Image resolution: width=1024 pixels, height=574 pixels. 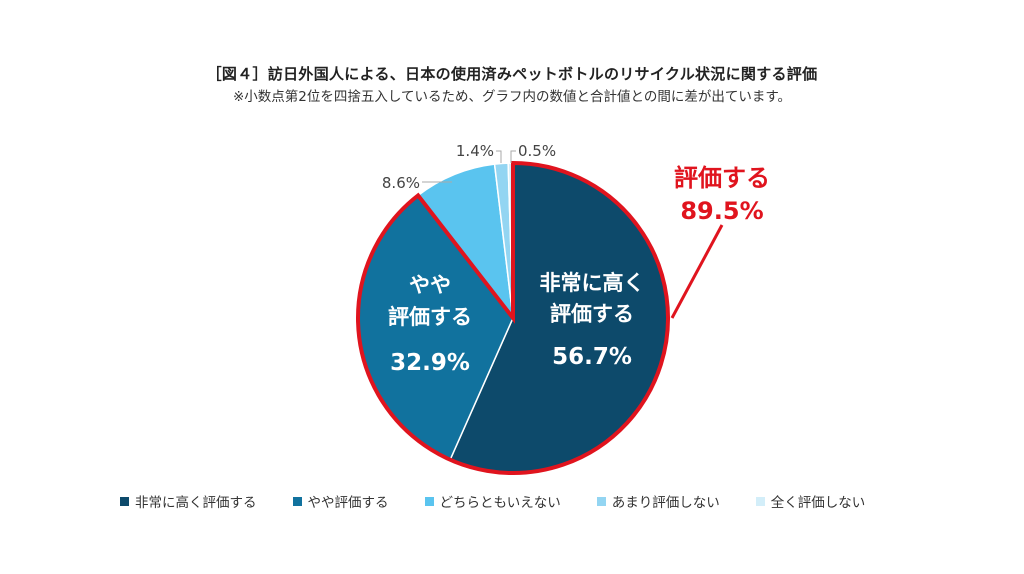 I want to click on legend-label: 非常に高く評価する, so click(x=196, y=503).